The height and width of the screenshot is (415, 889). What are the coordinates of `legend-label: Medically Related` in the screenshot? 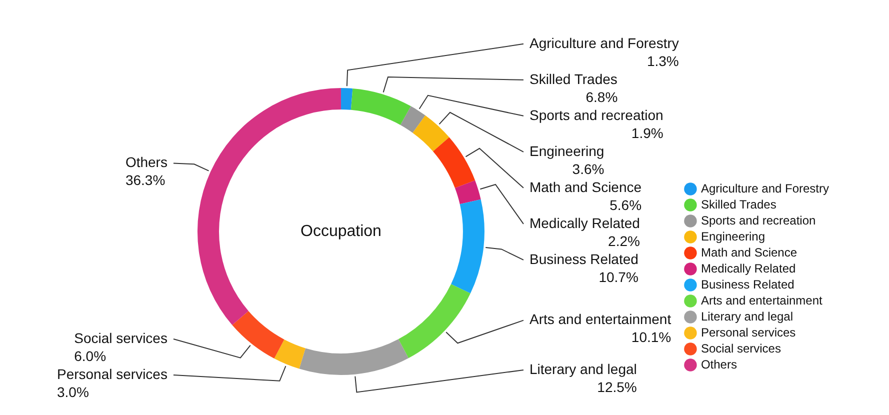 It's located at (748, 268).